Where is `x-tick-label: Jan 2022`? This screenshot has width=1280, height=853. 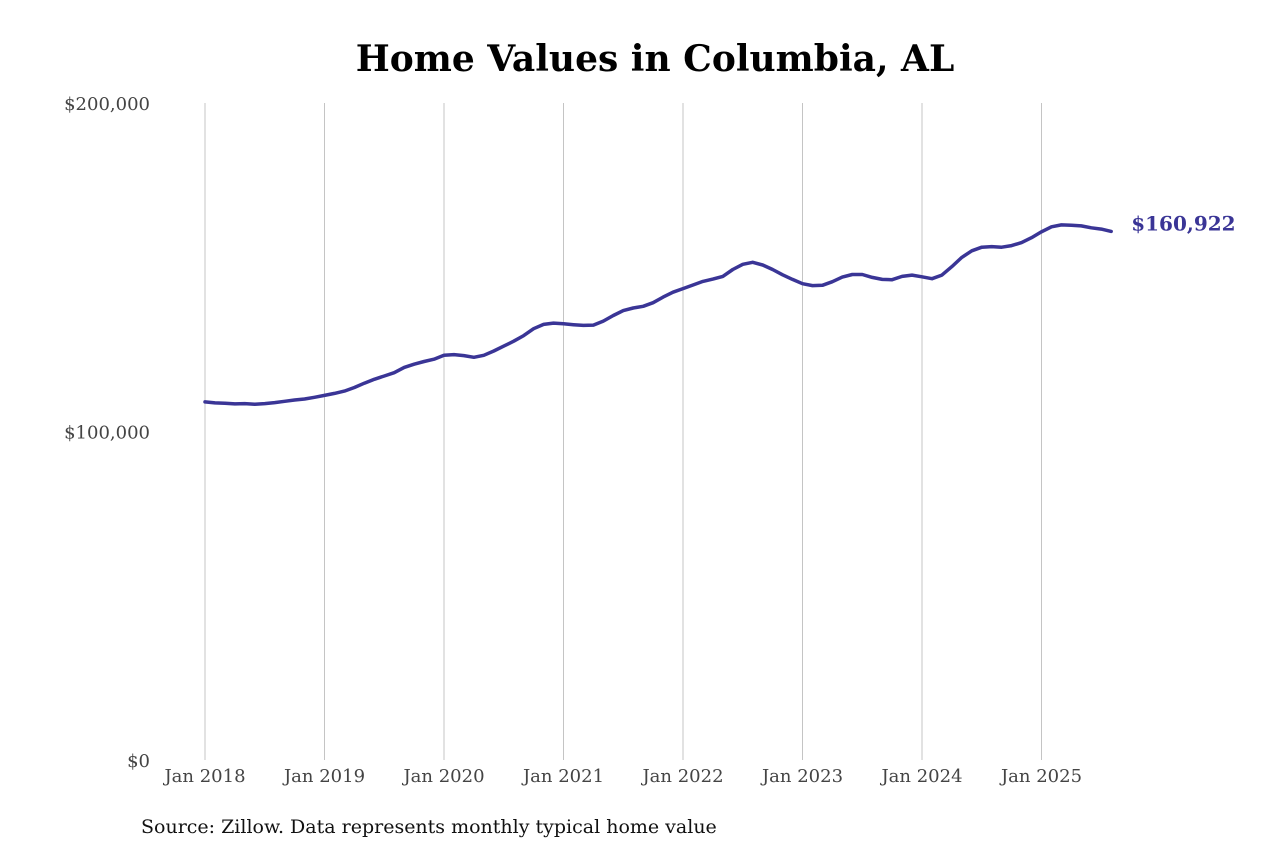 x-tick-label: Jan 2022 is located at coordinates (681, 776).